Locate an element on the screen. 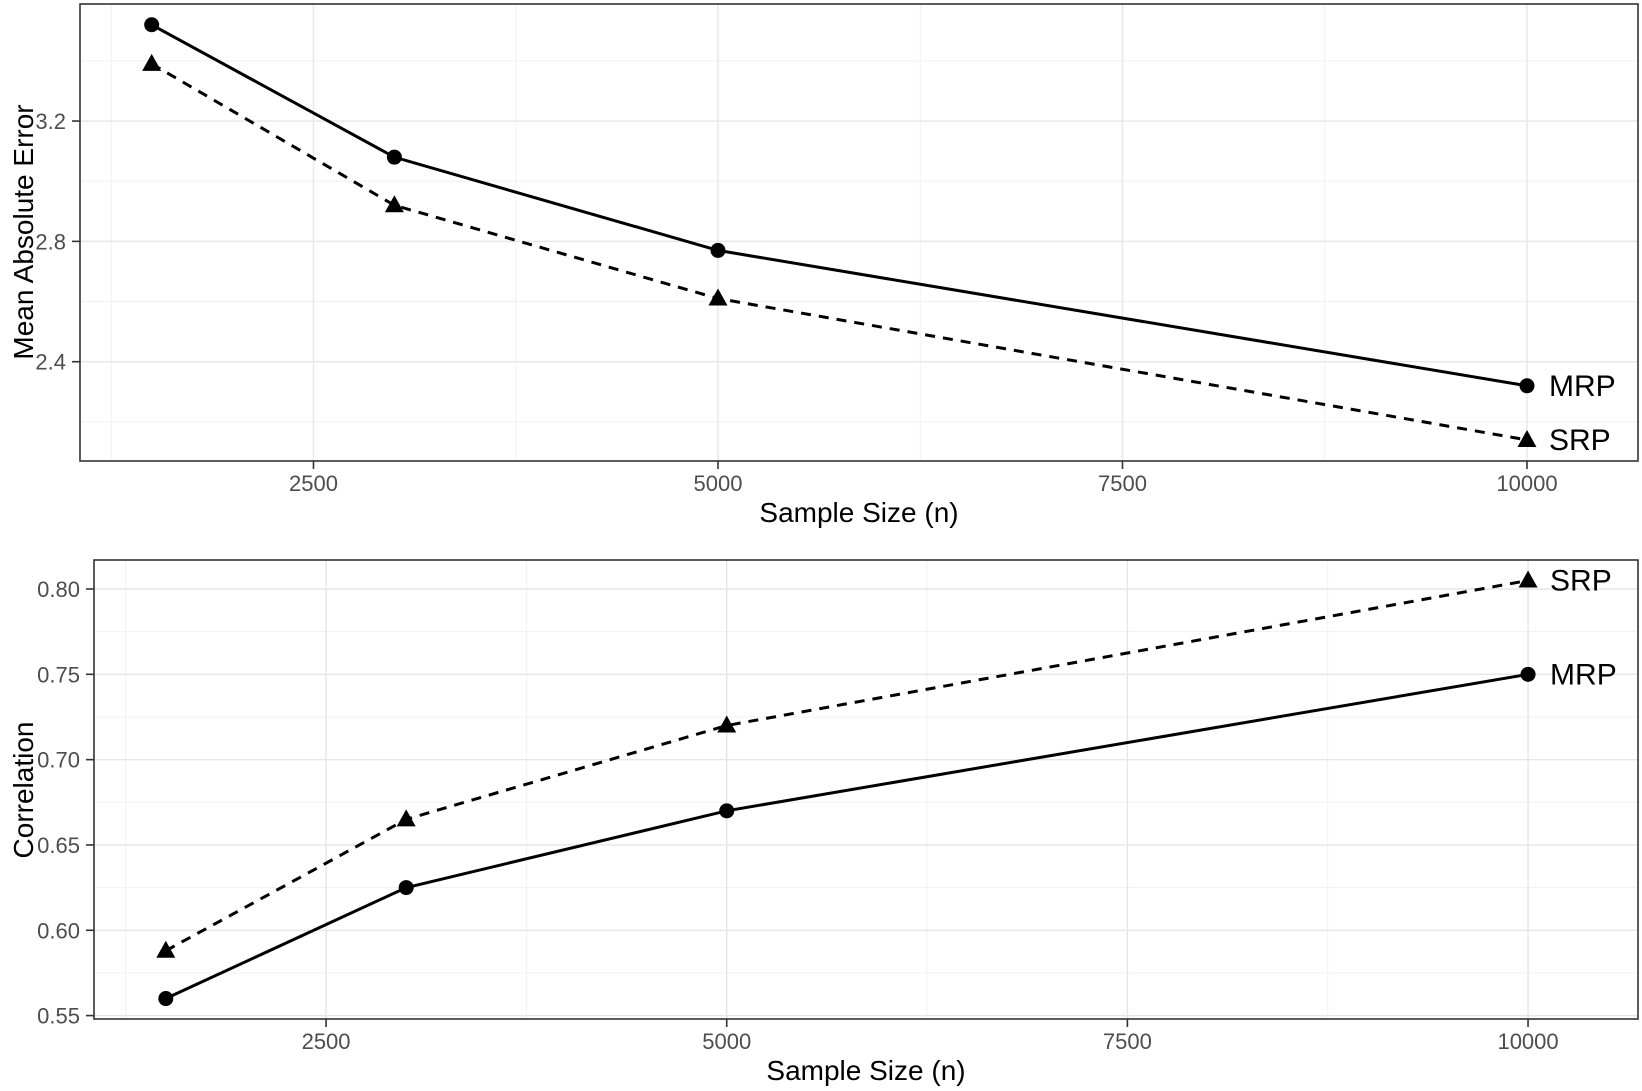 The width and height of the screenshot is (1642, 1091). y-axis-title-bottom: Correlation is located at coordinates (23, 790).